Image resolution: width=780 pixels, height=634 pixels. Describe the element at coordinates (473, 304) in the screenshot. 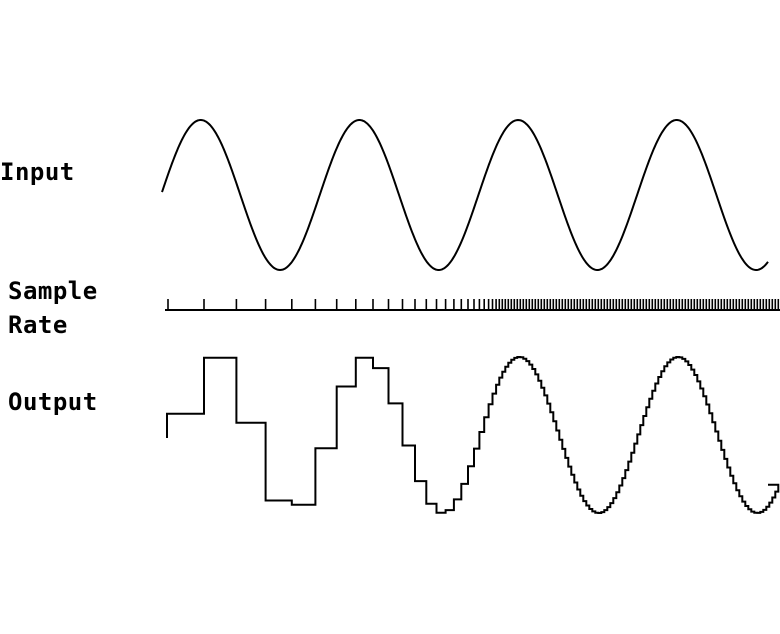

I see `sample-ticks` at that location.